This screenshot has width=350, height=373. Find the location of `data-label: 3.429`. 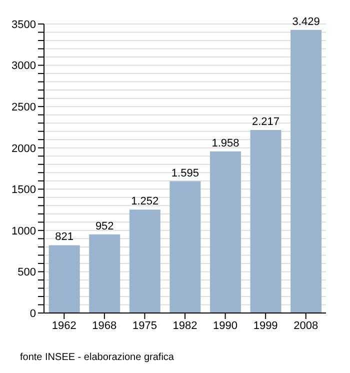

data-label: 3.429 is located at coordinates (306, 22).